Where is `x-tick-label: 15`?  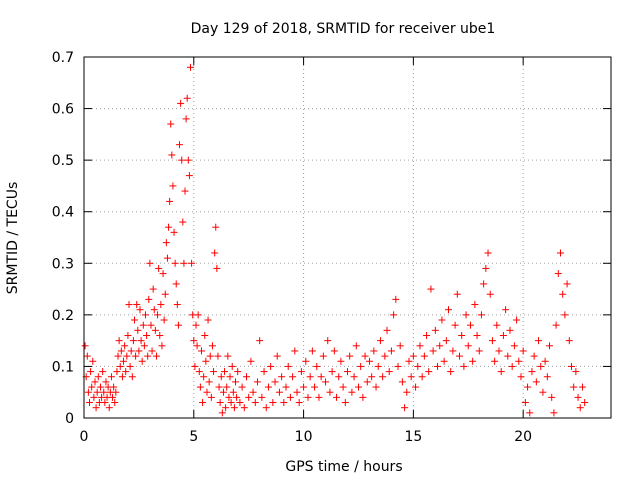 x-tick-label: 15 is located at coordinates (413, 437).